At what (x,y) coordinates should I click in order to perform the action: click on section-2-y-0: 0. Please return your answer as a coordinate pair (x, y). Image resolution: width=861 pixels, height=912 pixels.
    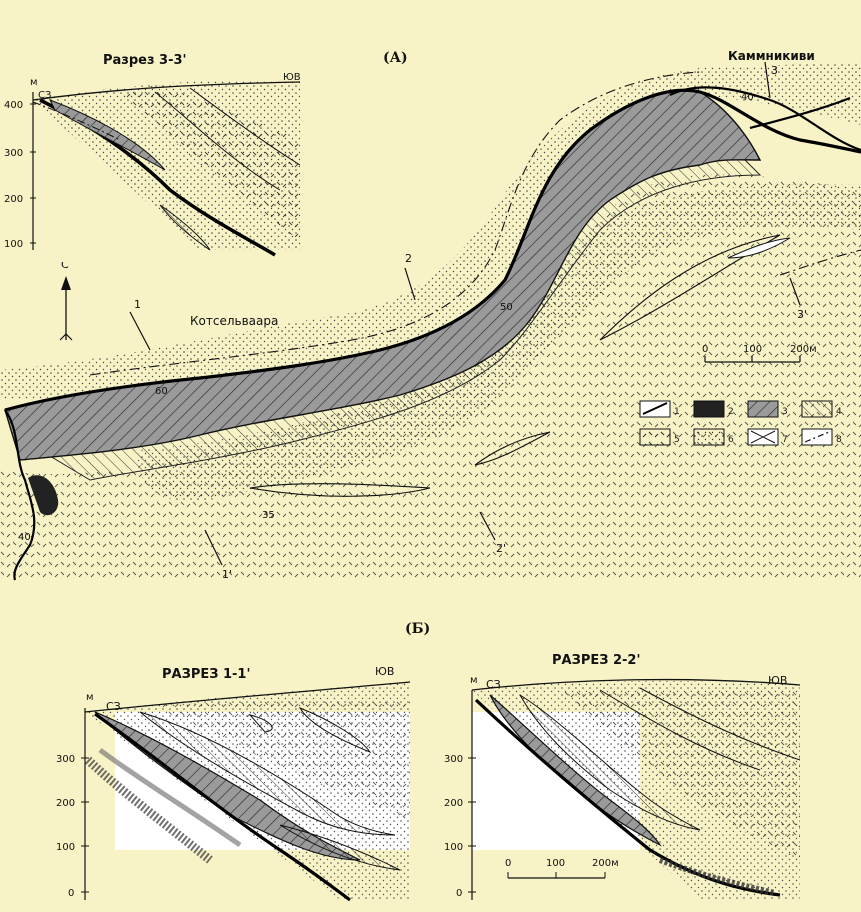
    Looking at the image, I should click on (459, 893).